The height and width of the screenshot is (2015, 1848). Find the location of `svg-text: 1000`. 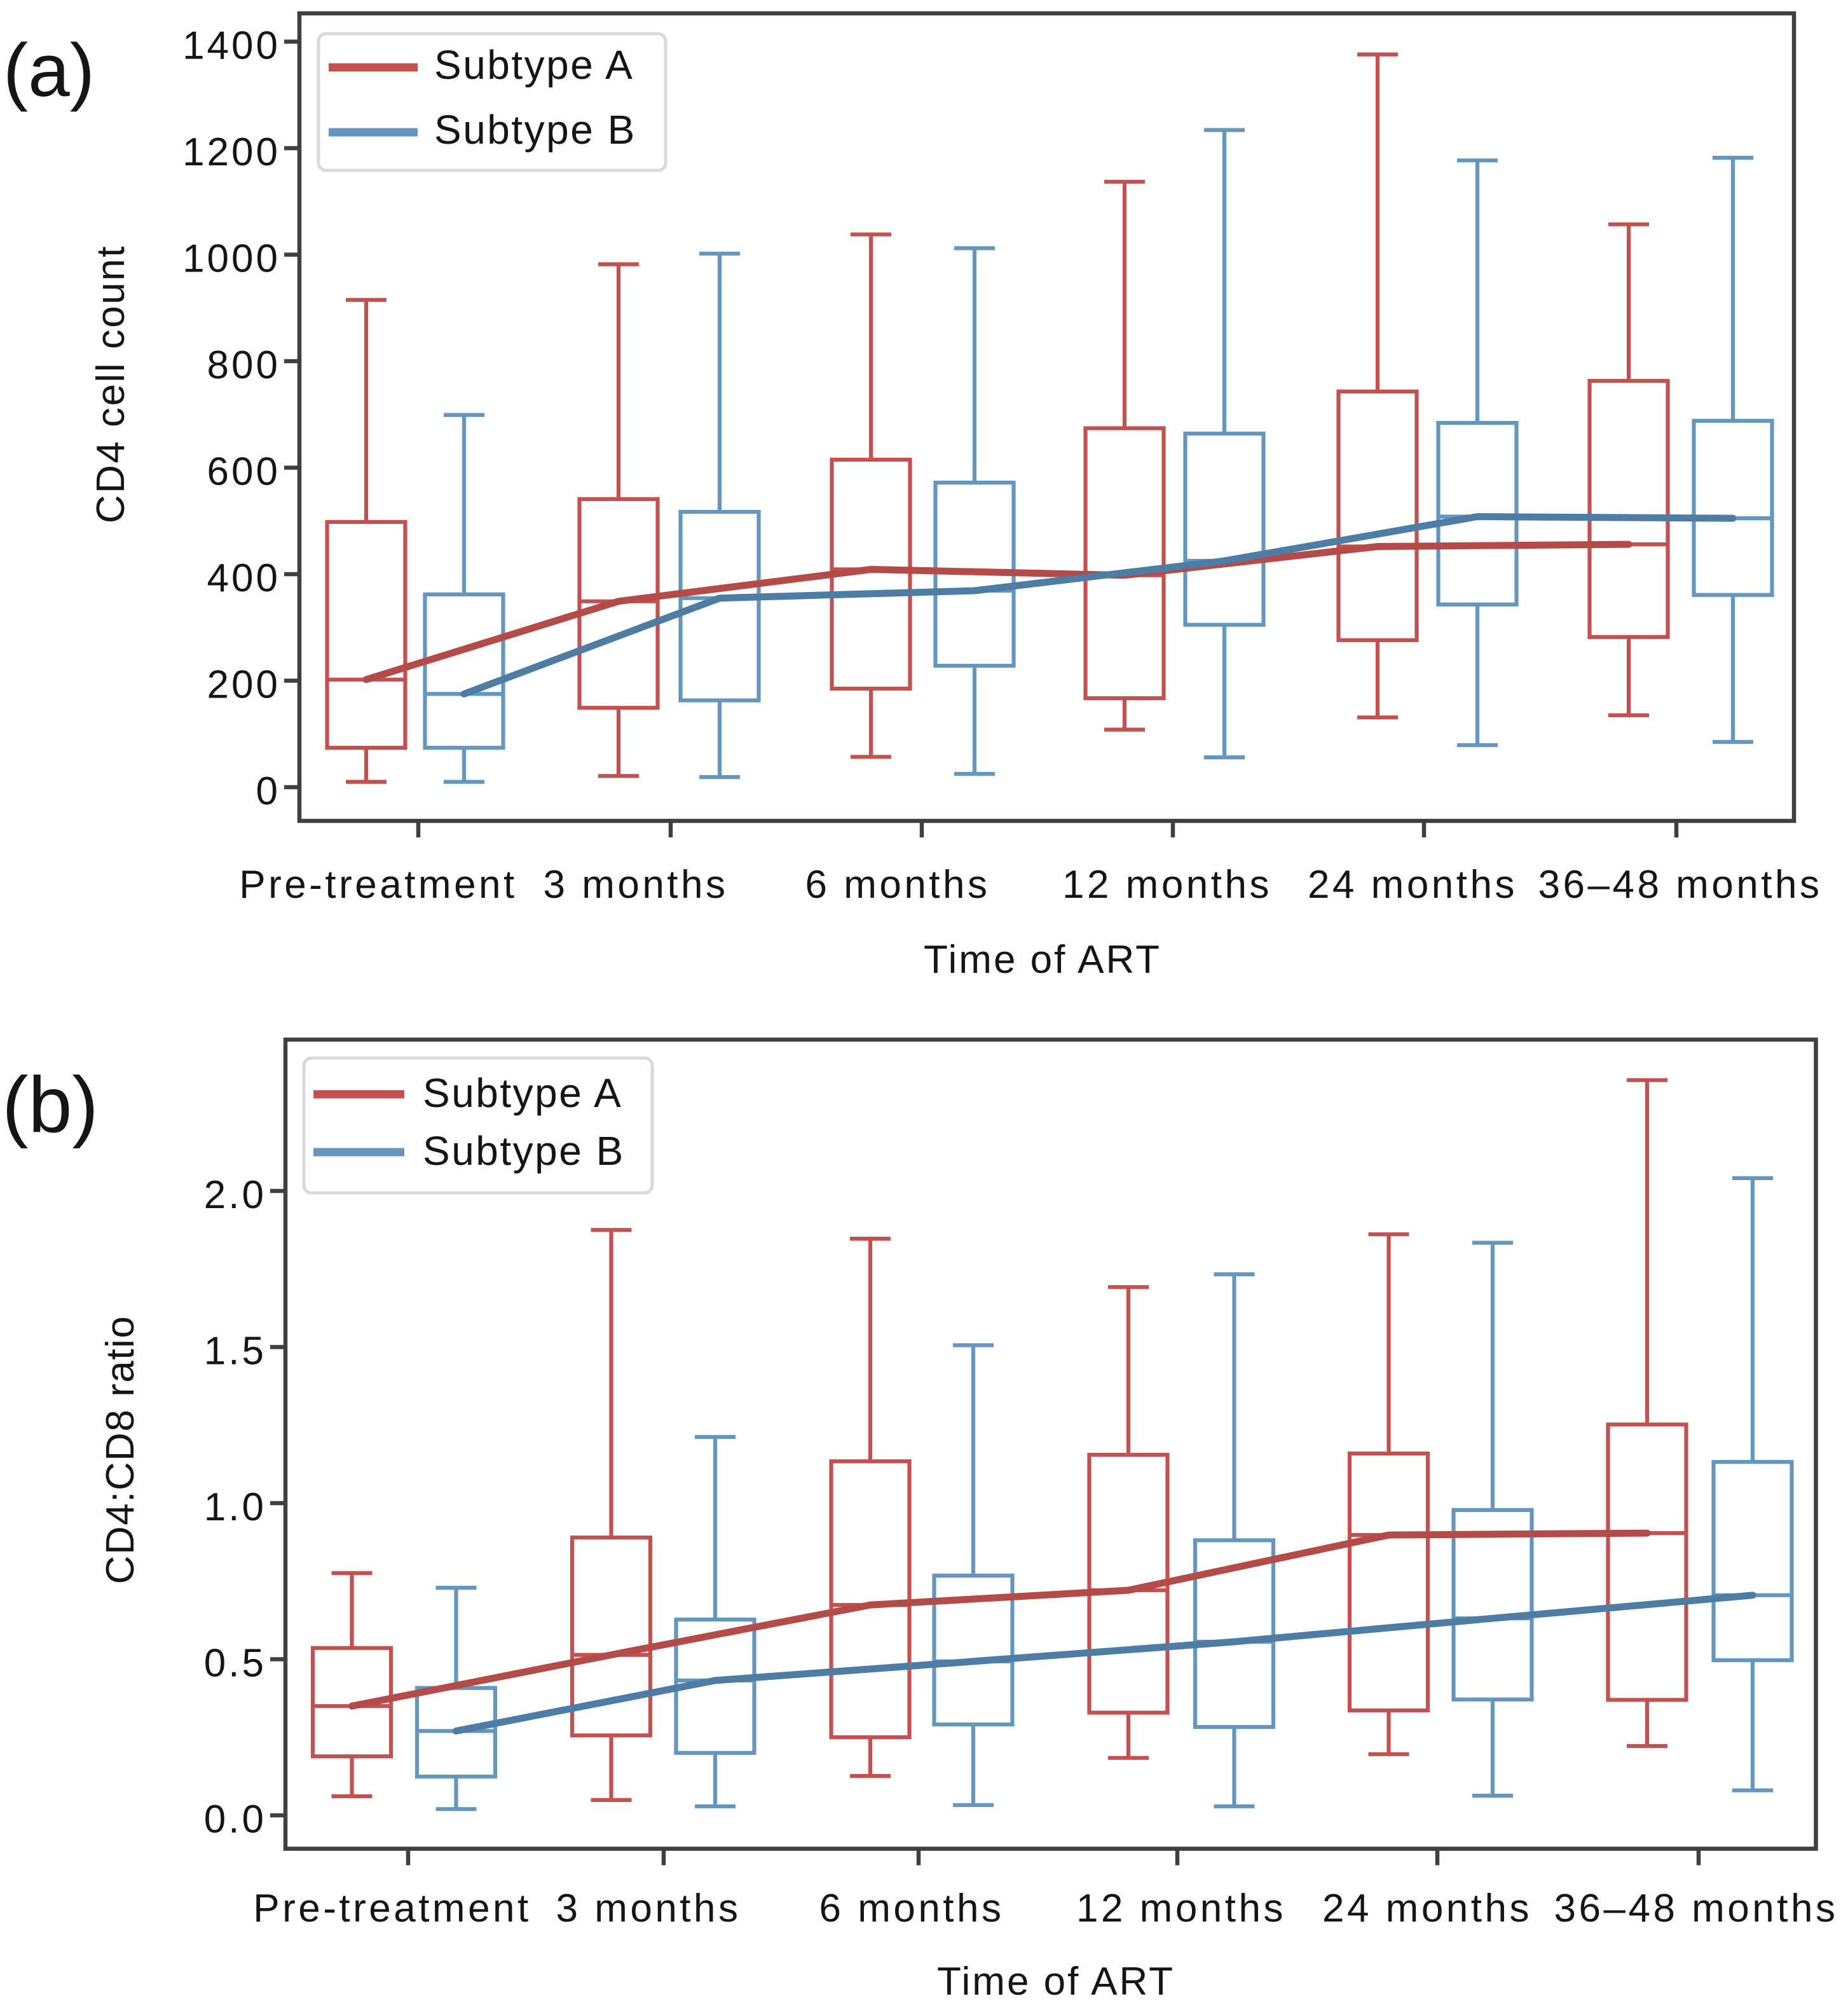

svg-text: 1000 is located at coordinates (231, 259).